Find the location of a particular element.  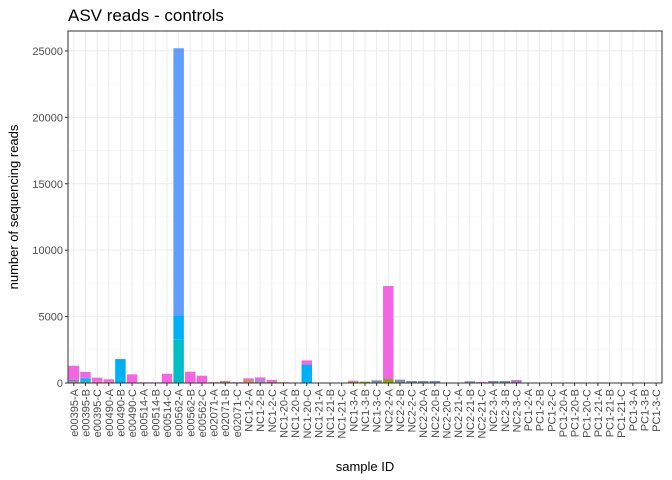

x-tick-label: NC2-20-B is located at coordinates (436, 413).